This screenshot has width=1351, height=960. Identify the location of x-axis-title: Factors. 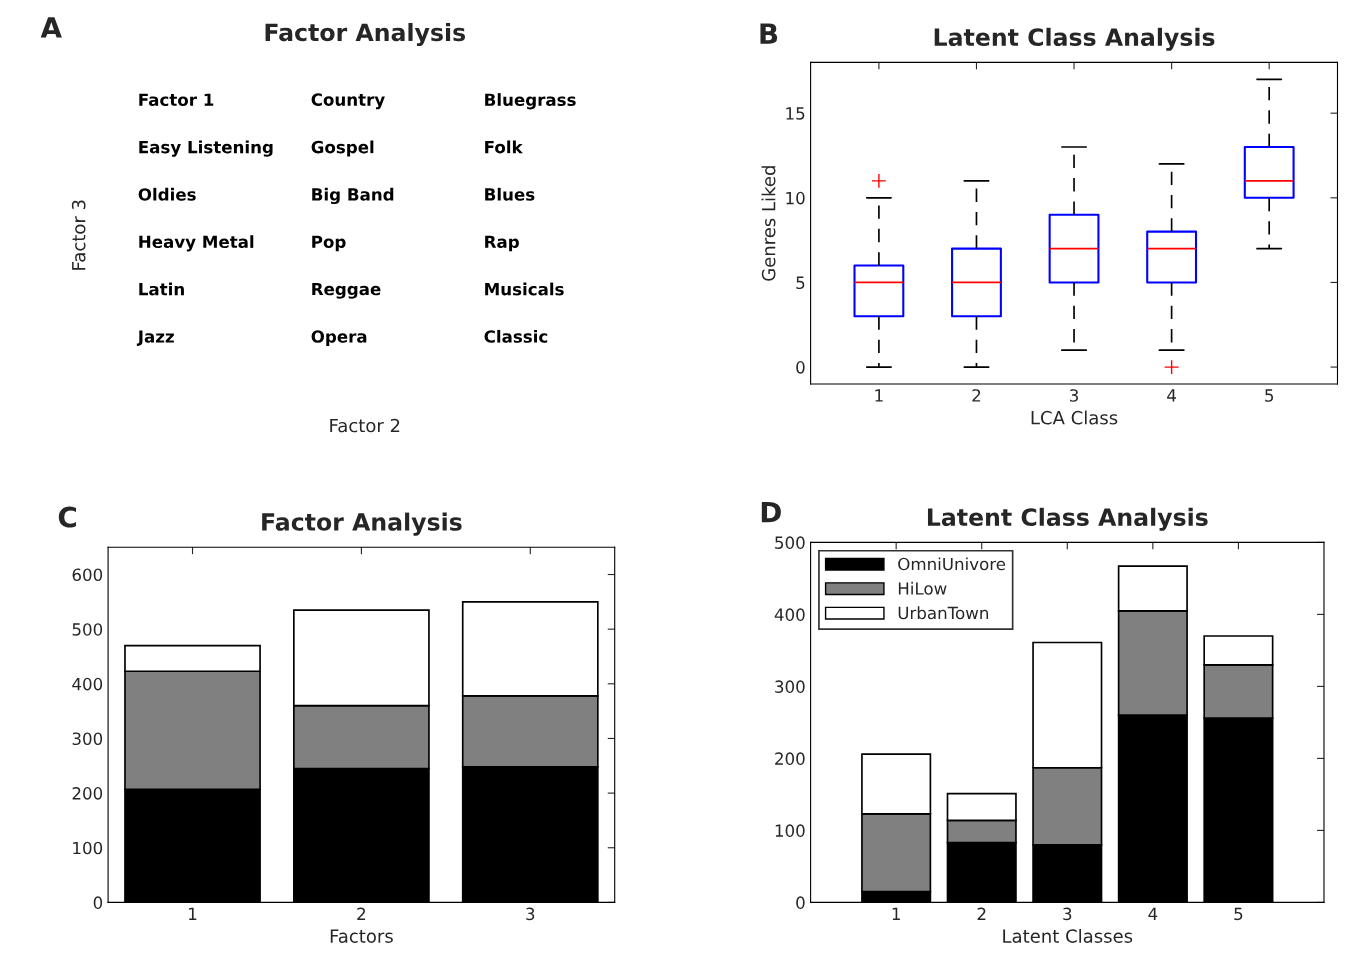
(361, 936).